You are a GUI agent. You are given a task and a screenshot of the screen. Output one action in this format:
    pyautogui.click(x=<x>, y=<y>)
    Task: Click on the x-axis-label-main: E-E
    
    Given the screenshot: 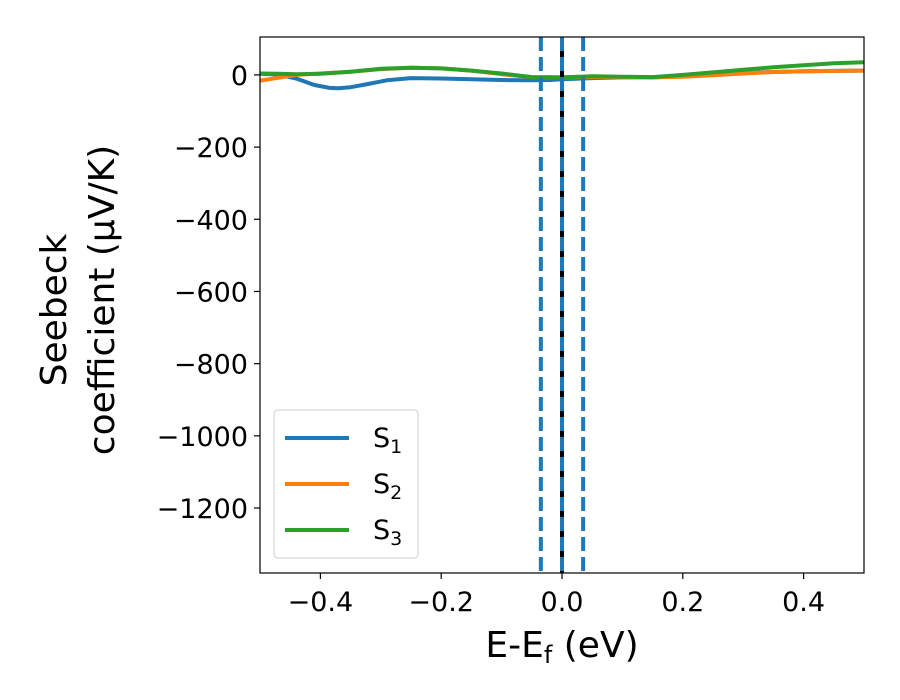 What is the action you would take?
    pyautogui.click(x=514, y=645)
    